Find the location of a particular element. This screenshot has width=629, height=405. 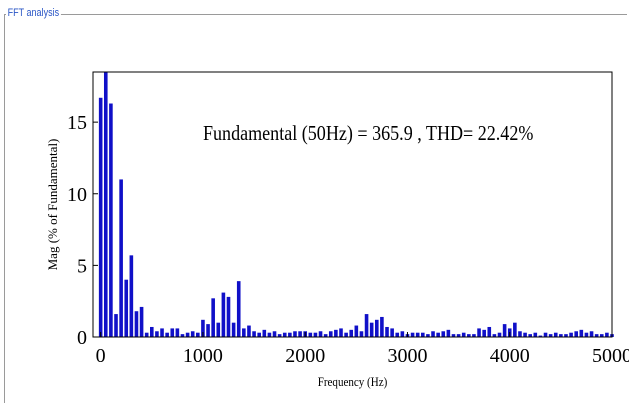

bar-1700hz is located at coordinates (274, 334).